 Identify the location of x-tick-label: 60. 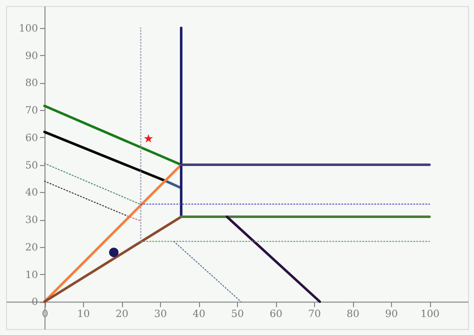
(276, 314).